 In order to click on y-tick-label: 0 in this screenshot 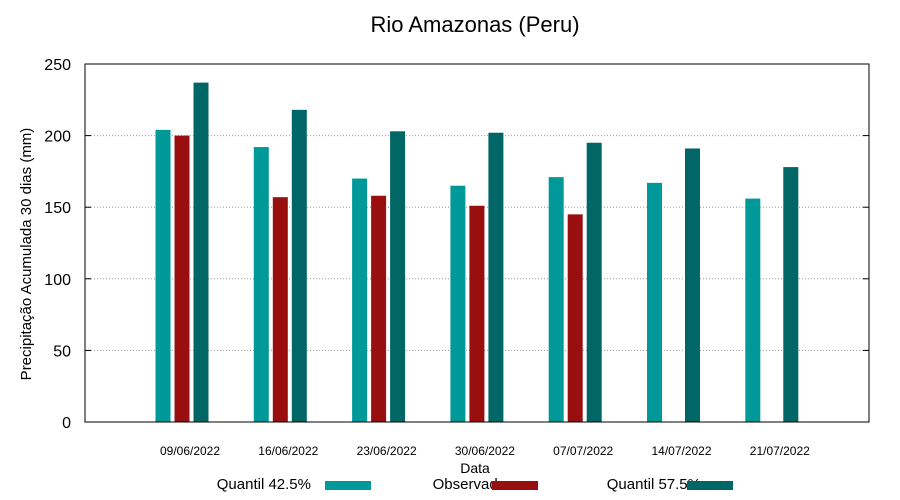, I will do `click(66, 423)`.